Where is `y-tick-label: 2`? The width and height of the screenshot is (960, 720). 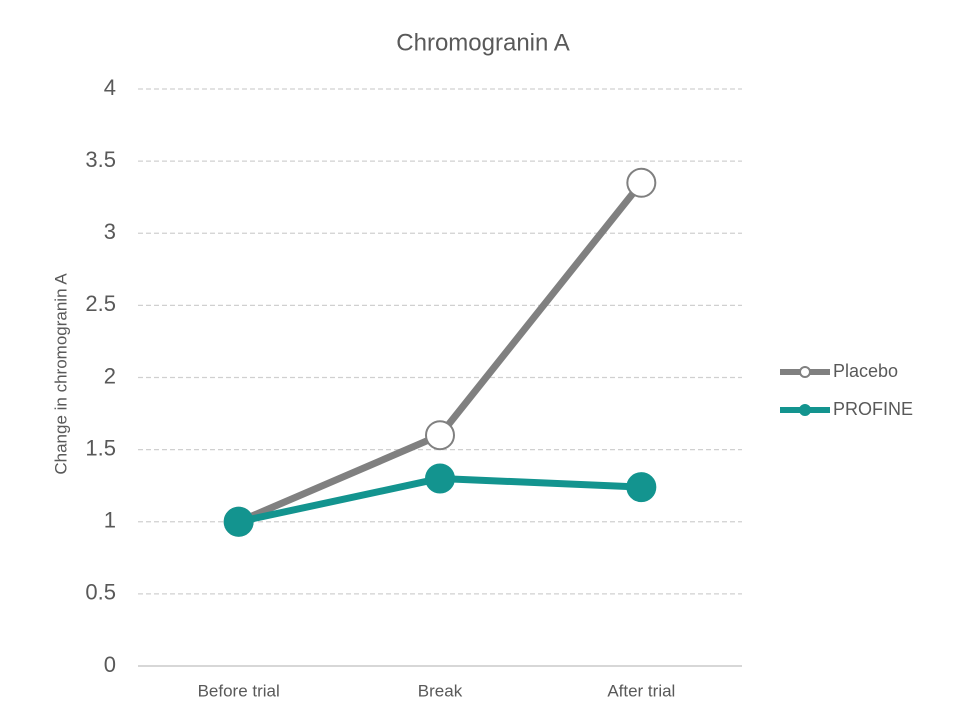
y-tick-label: 2 is located at coordinates (110, 375).